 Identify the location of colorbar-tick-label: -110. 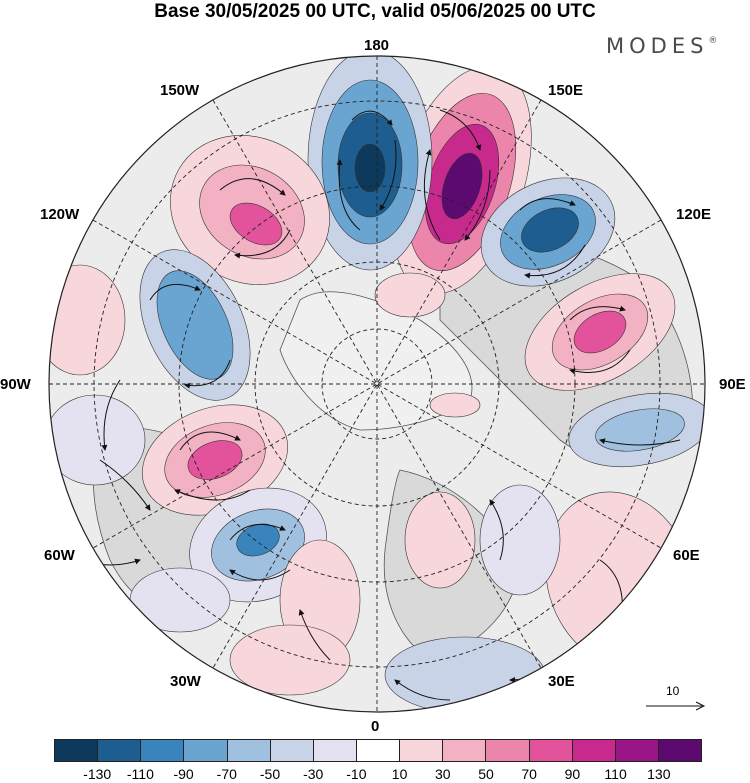
(140, 774).